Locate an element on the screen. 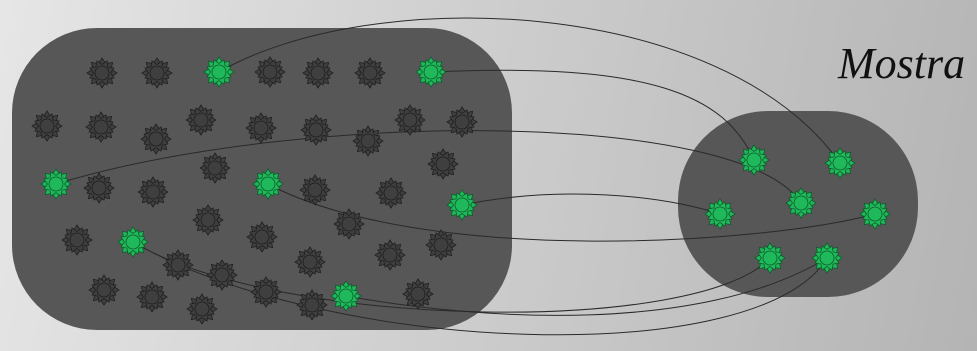 Image resolution: width=977 pixels, height=351 pixels. sample-label: Mostra is located at coordinates (902, 63).